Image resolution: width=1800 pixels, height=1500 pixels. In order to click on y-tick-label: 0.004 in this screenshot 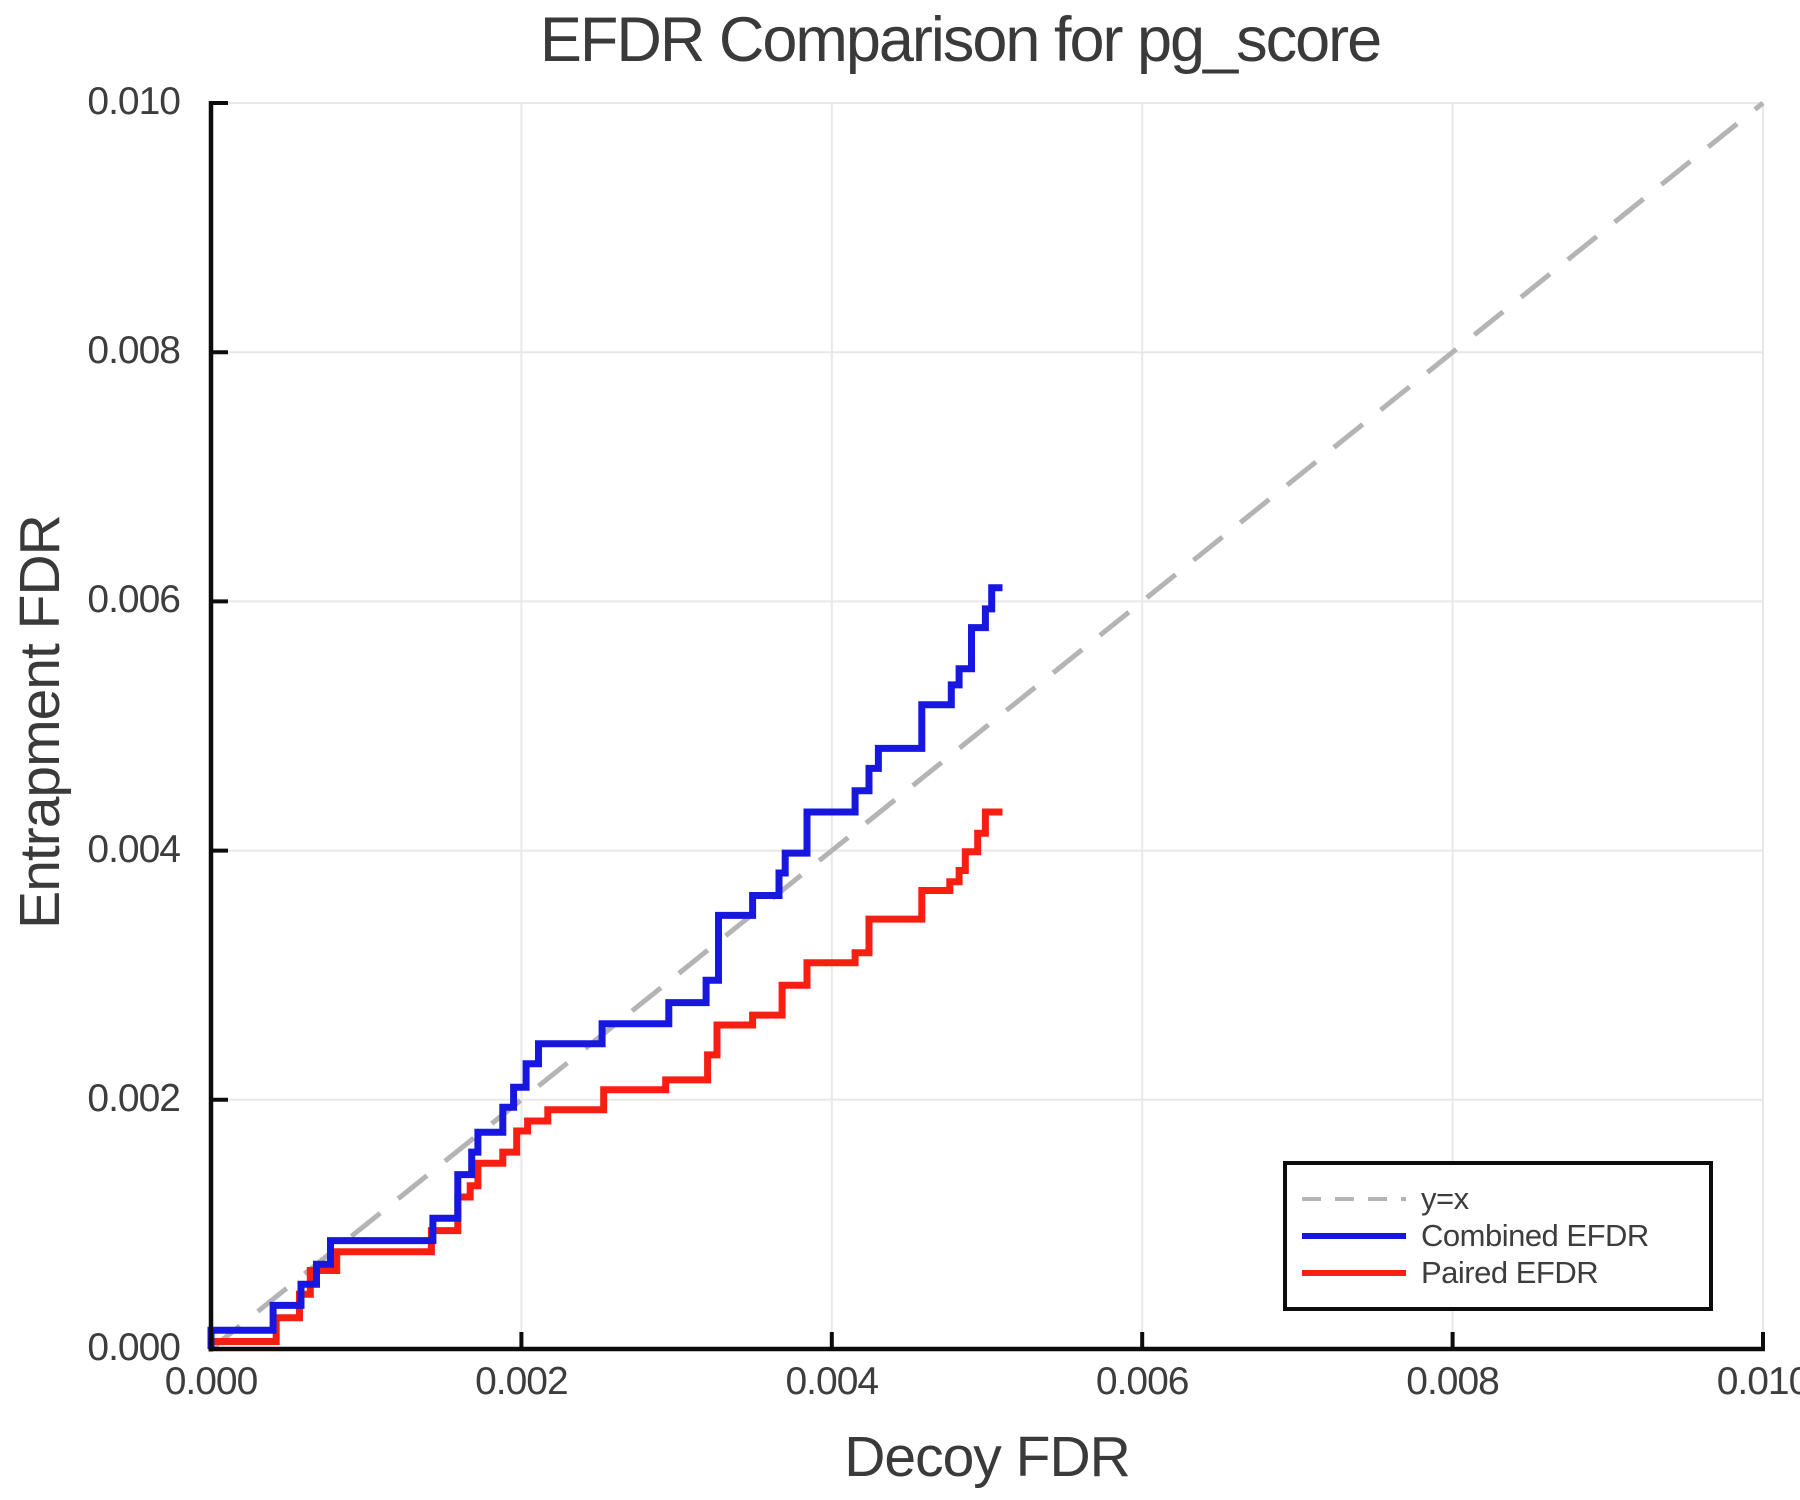, I will do `click(134, 849)`.